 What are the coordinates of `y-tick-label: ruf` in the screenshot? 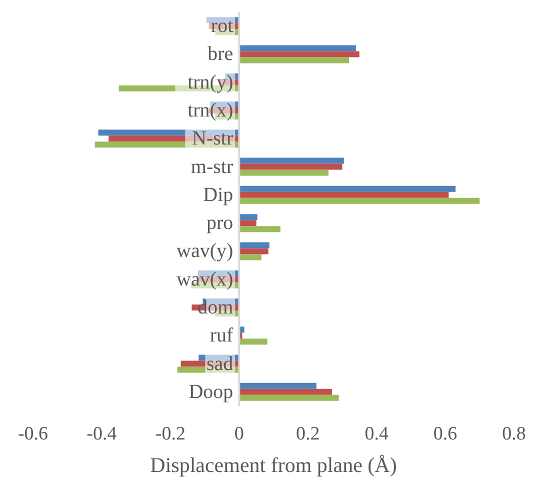 It's located at (222, 335).